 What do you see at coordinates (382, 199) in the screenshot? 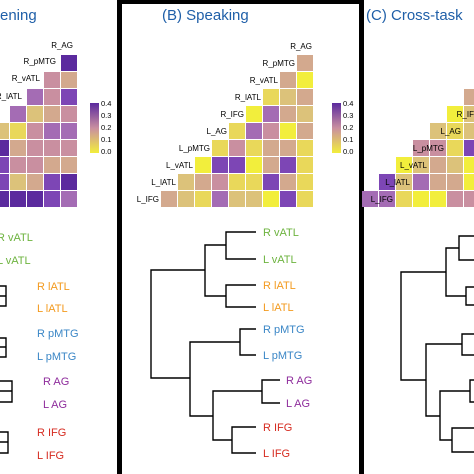
I see `panel-c-row-label: L_IFG` at bounding box center [382, 199].